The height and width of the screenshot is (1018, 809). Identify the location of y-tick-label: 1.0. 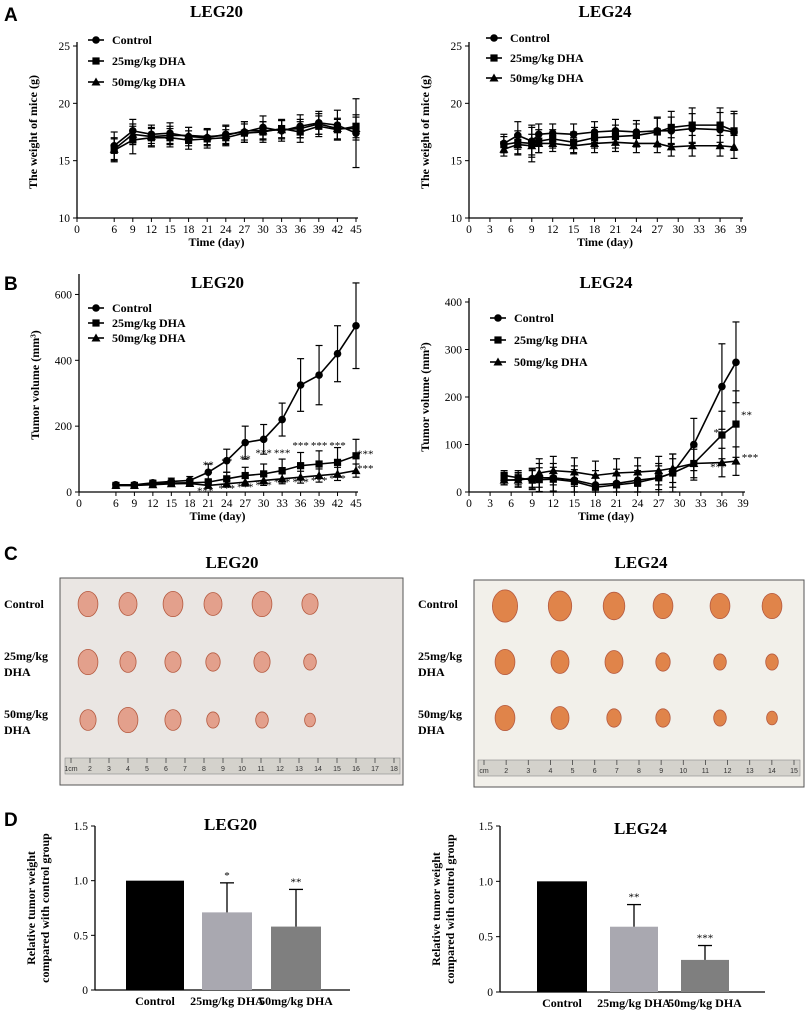
(81, 882).